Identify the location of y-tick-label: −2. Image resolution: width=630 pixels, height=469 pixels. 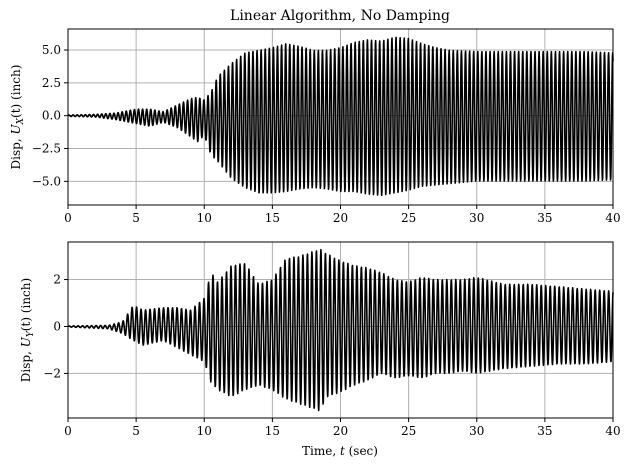
(52, 373).